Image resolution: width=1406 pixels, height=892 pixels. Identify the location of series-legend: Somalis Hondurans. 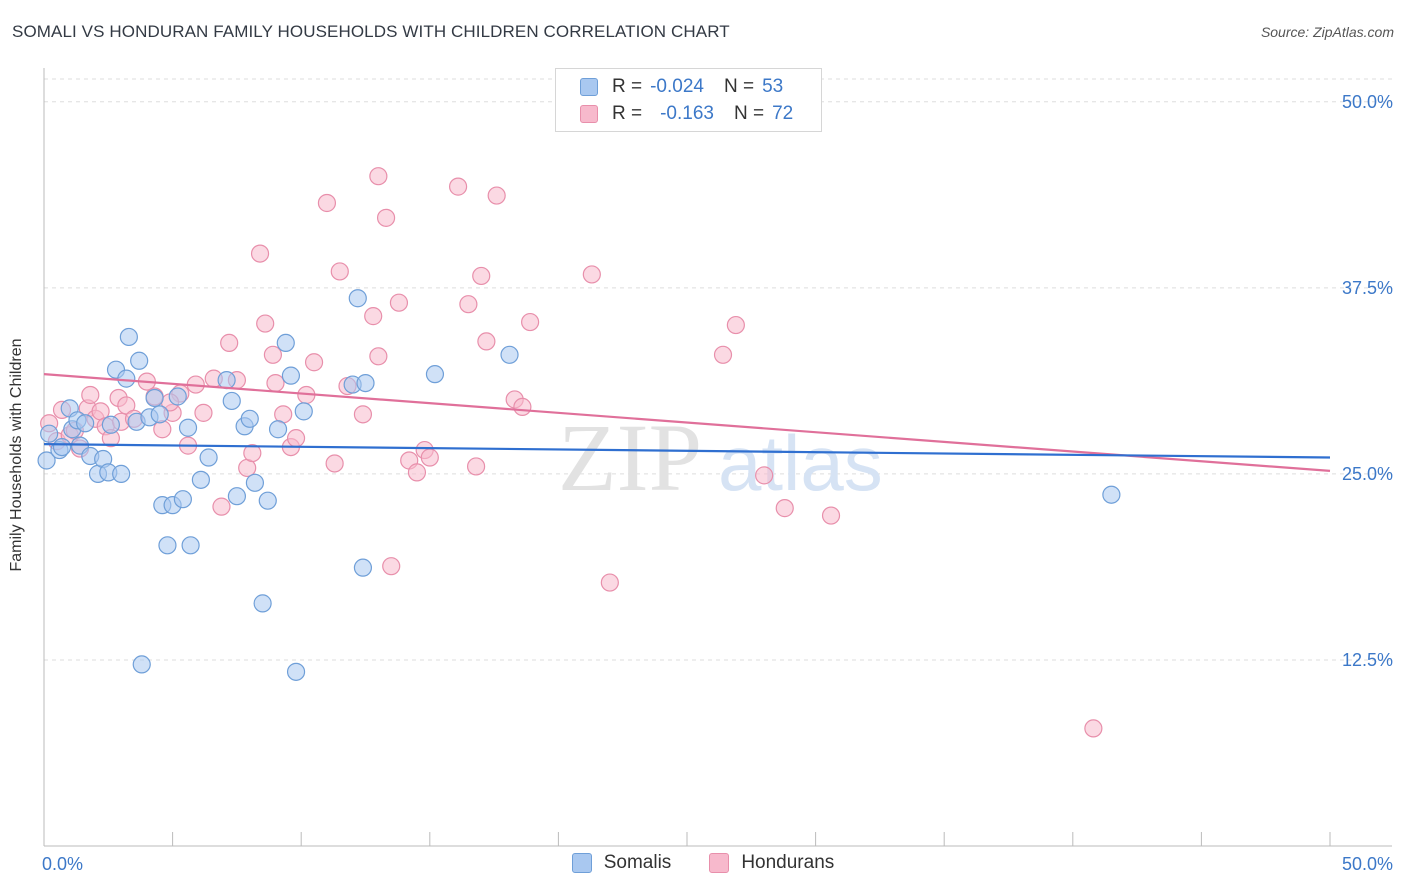
(703, 863).